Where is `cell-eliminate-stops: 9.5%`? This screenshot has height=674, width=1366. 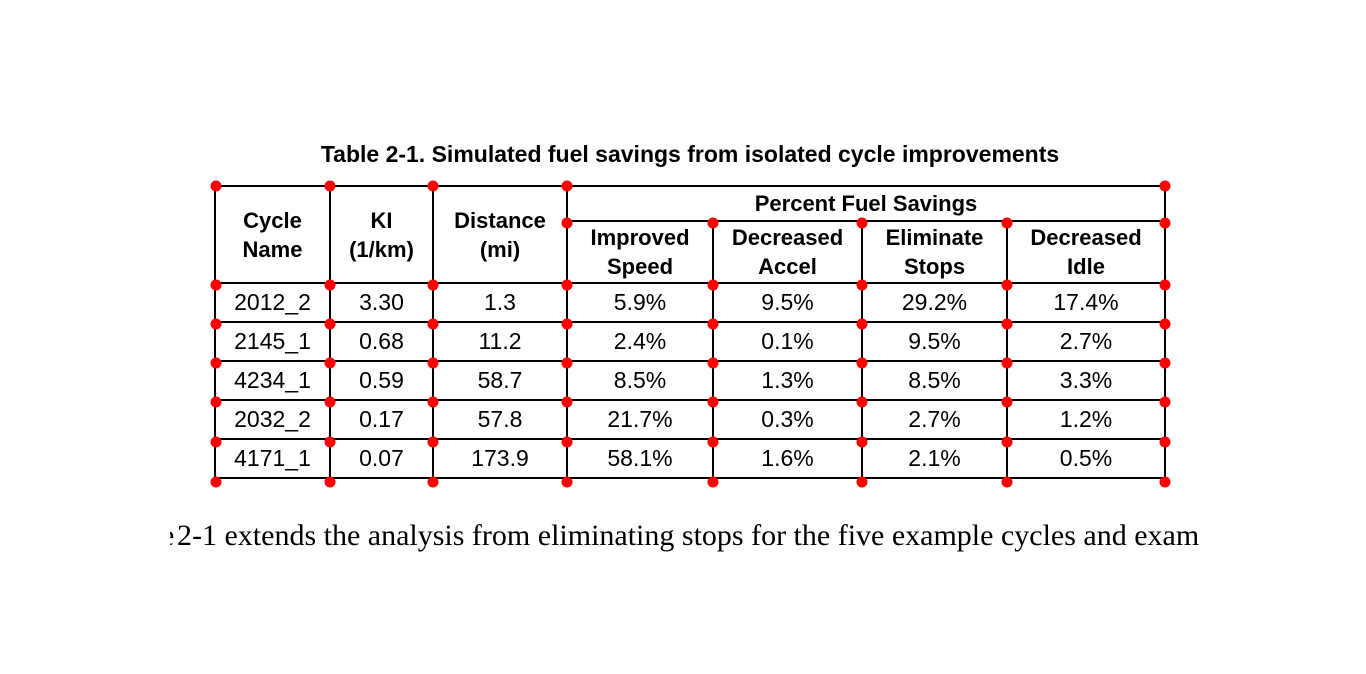 cell-eliminate-stops: 9.5% is located at coordinates (934, 341).